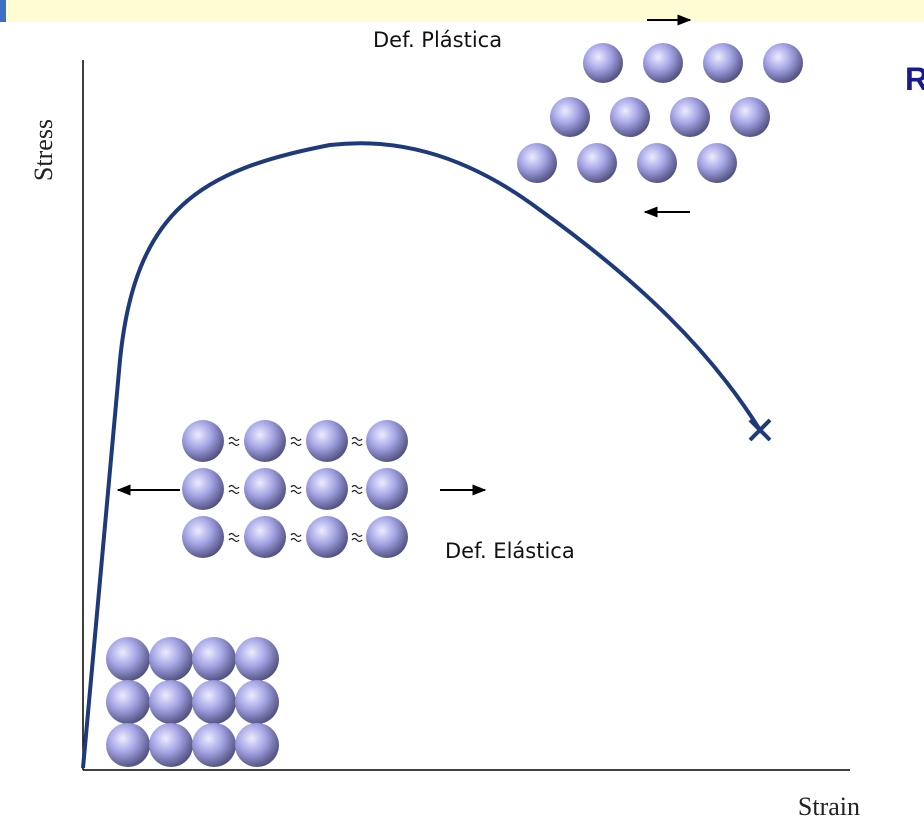 The width and height of the screenshot is (924, 832). Describe the element at coordinates (914, 79) in the screenshot. I see `side-heading: R` at that location.